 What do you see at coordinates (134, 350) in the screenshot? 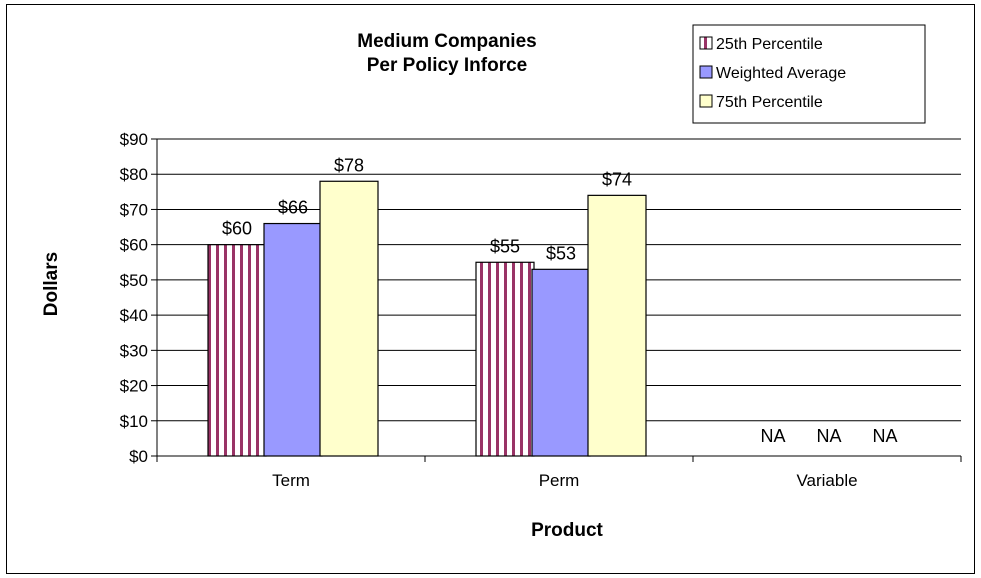
I see `y-tick-label: $30` at bounding box center [134, 350].